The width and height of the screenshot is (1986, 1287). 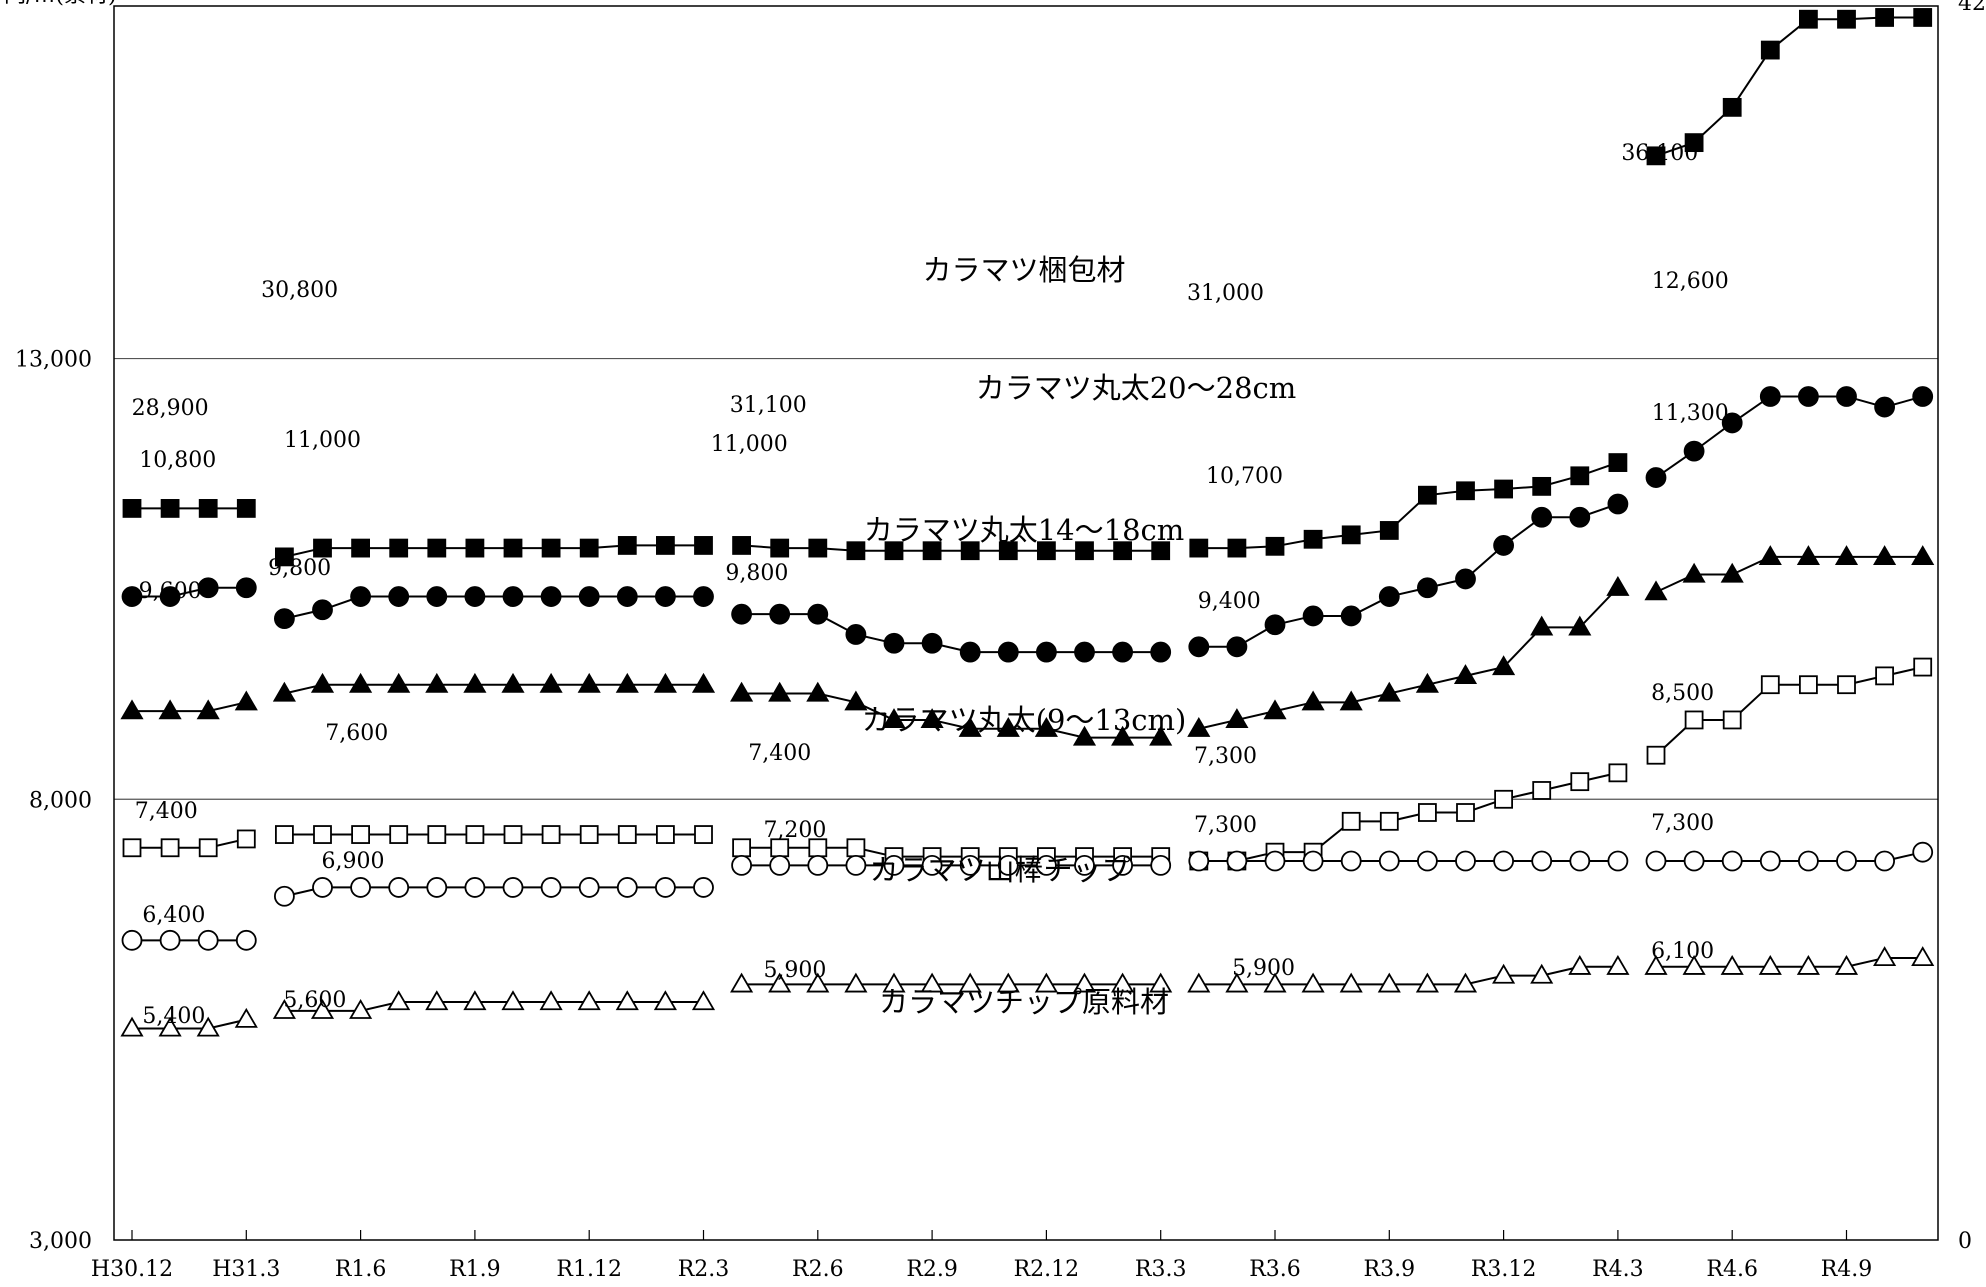 What do you see at coordinates (1225, 756) in the screenshot?
I see `data-label: 7,300` at bounding box center [1225, 756].